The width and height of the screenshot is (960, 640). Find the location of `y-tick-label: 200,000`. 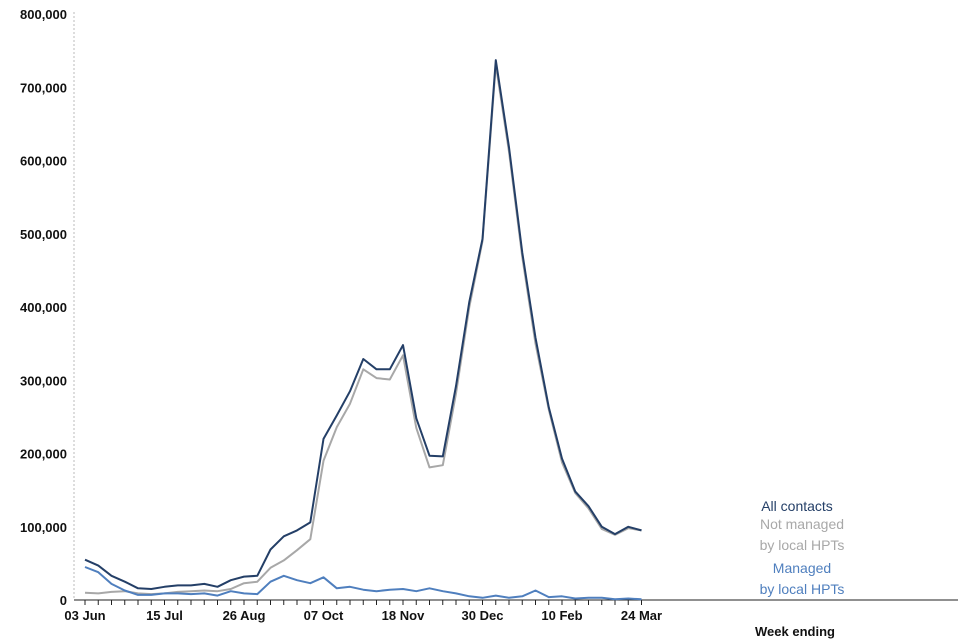

y-tick-label: 200,000 is located at coordinates (43, 454).